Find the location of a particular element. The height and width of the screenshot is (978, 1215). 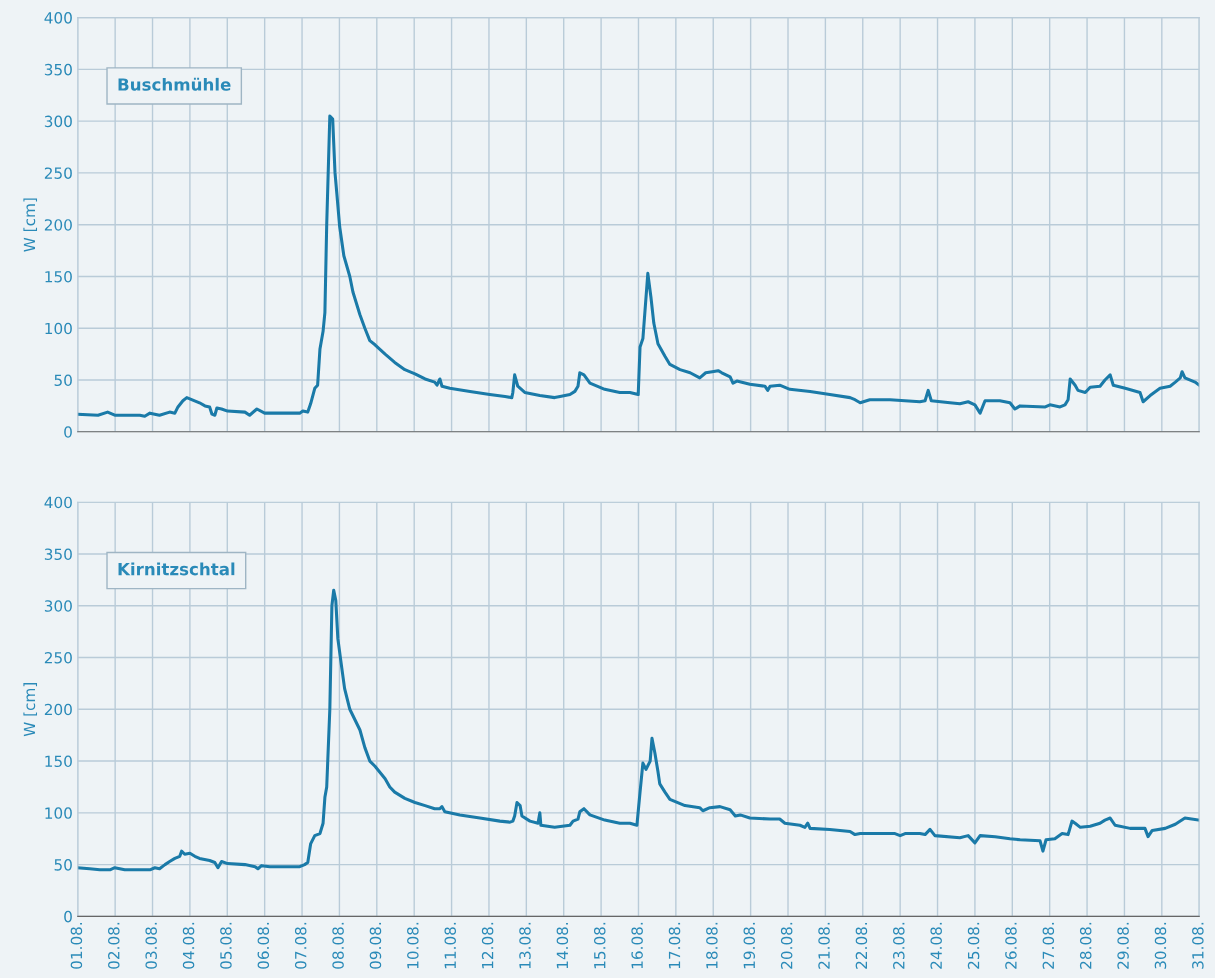

x-tick-label: 21.08. is located at coordinates (824, 945).